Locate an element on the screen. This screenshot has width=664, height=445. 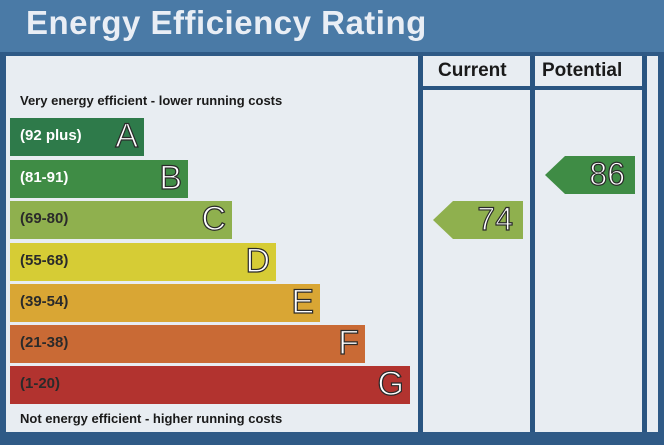
band-b: (81-91) B is located at coordinates (99, 178).